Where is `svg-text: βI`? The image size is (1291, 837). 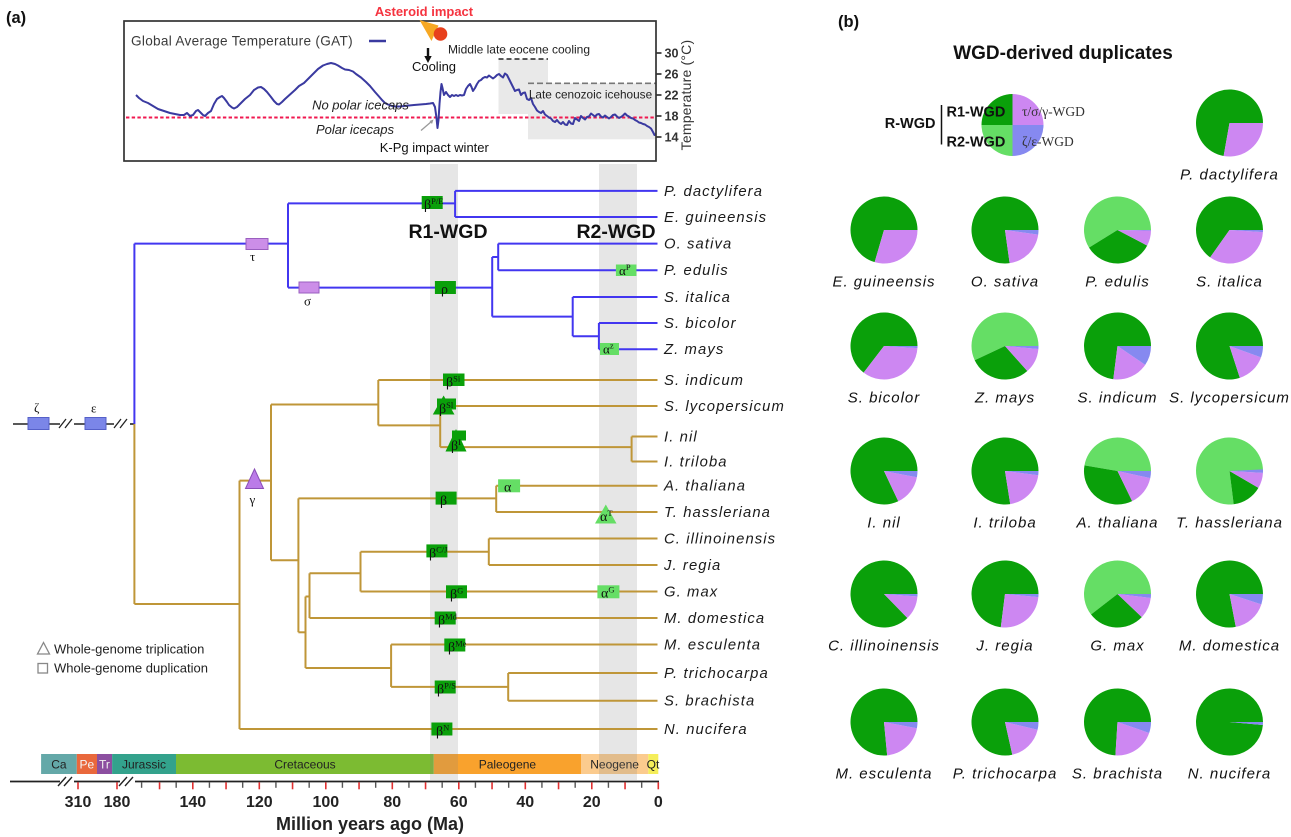
svg-text: βI is located at coordinates (456, 445).